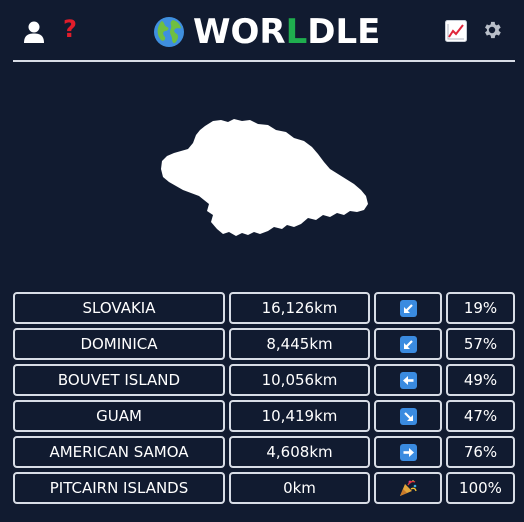  I want to click on guess-row: PITCAIRN ISLANDS 0km 100%, so click(264, 488).